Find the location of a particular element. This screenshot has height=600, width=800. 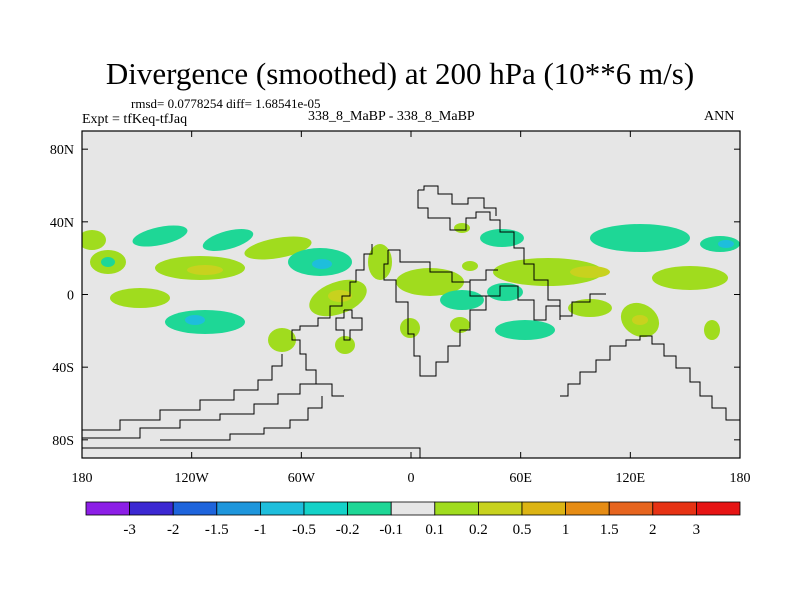

colorbar-label: -0.5 is located at coordinates (304, 530).